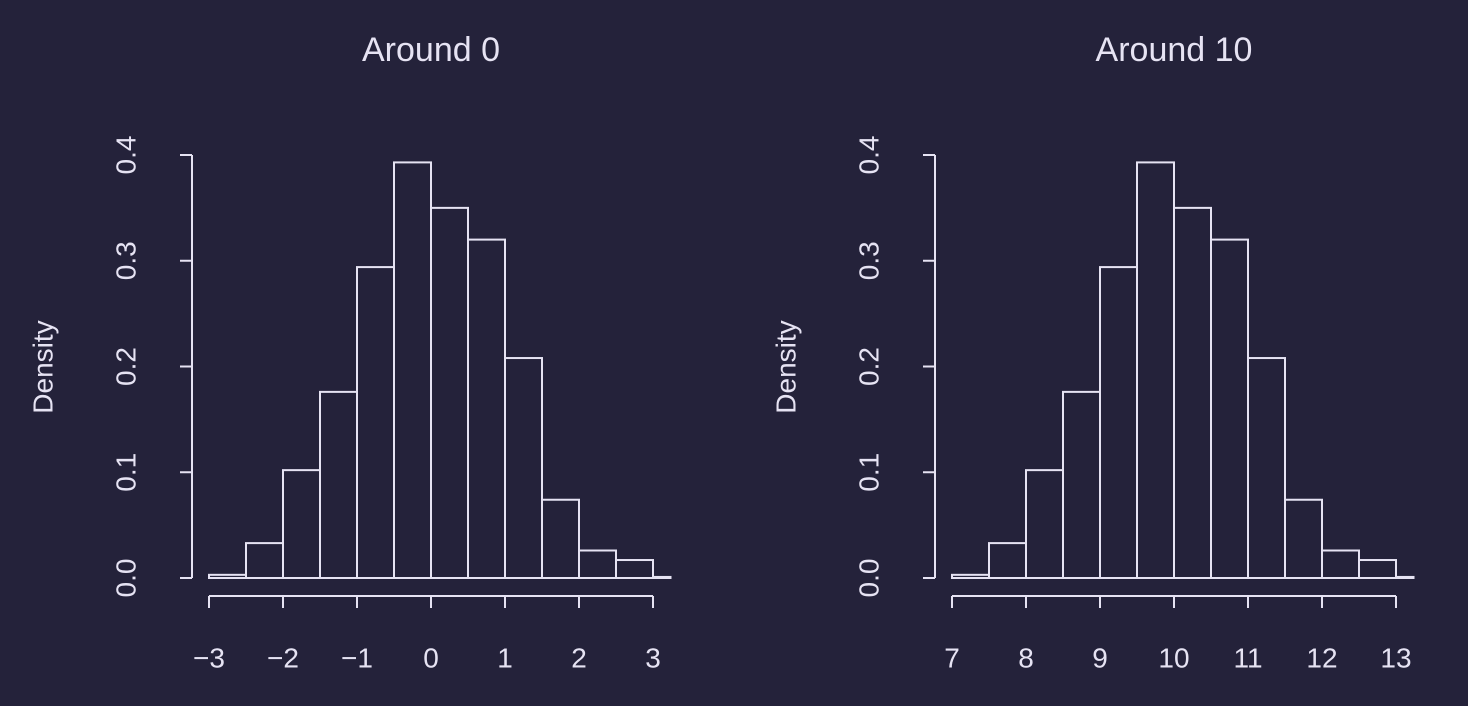  What do you see at coordinates (1174, 50) in the screenshot?
I see `chart-title: Around 10` at bounding box center [1174, 50].